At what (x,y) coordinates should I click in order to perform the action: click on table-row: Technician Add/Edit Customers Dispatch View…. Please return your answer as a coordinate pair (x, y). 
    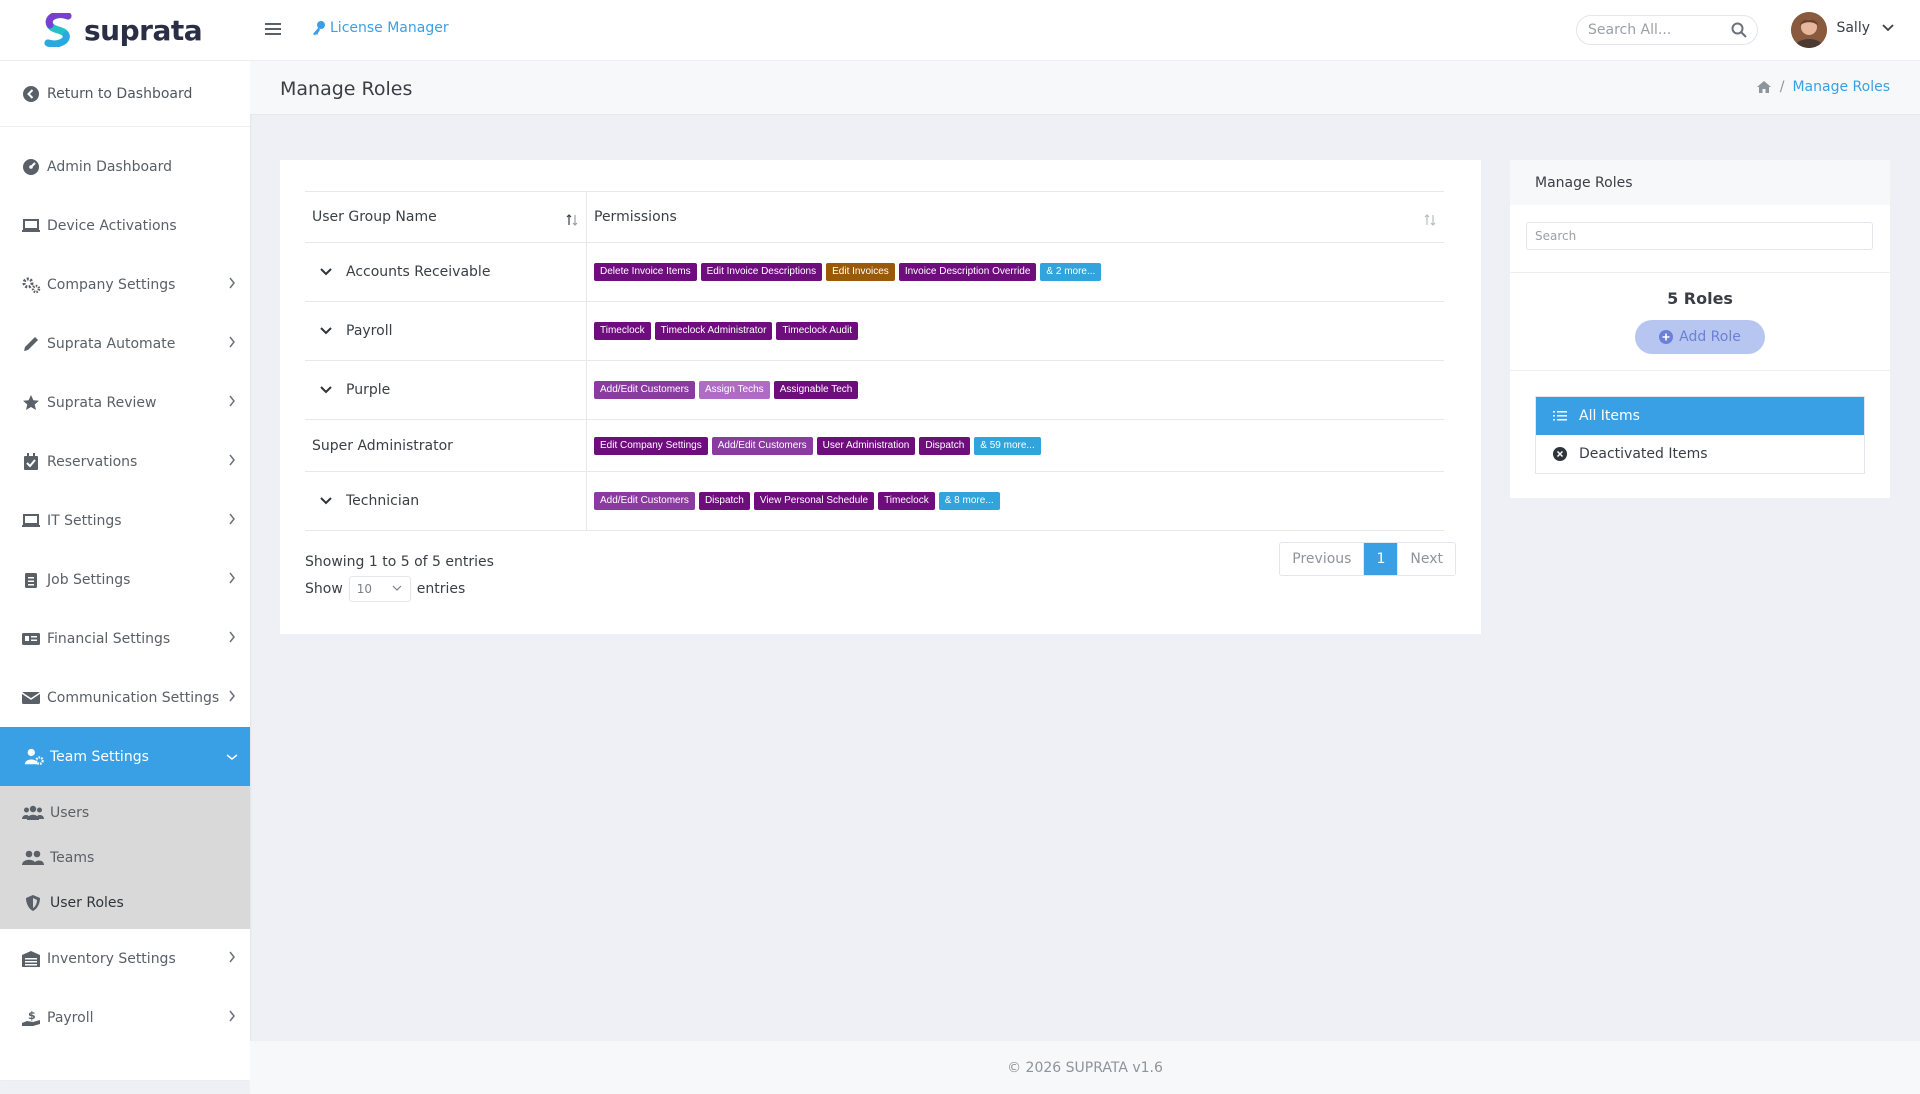
    Looking at the image, I should click on (874, 501).